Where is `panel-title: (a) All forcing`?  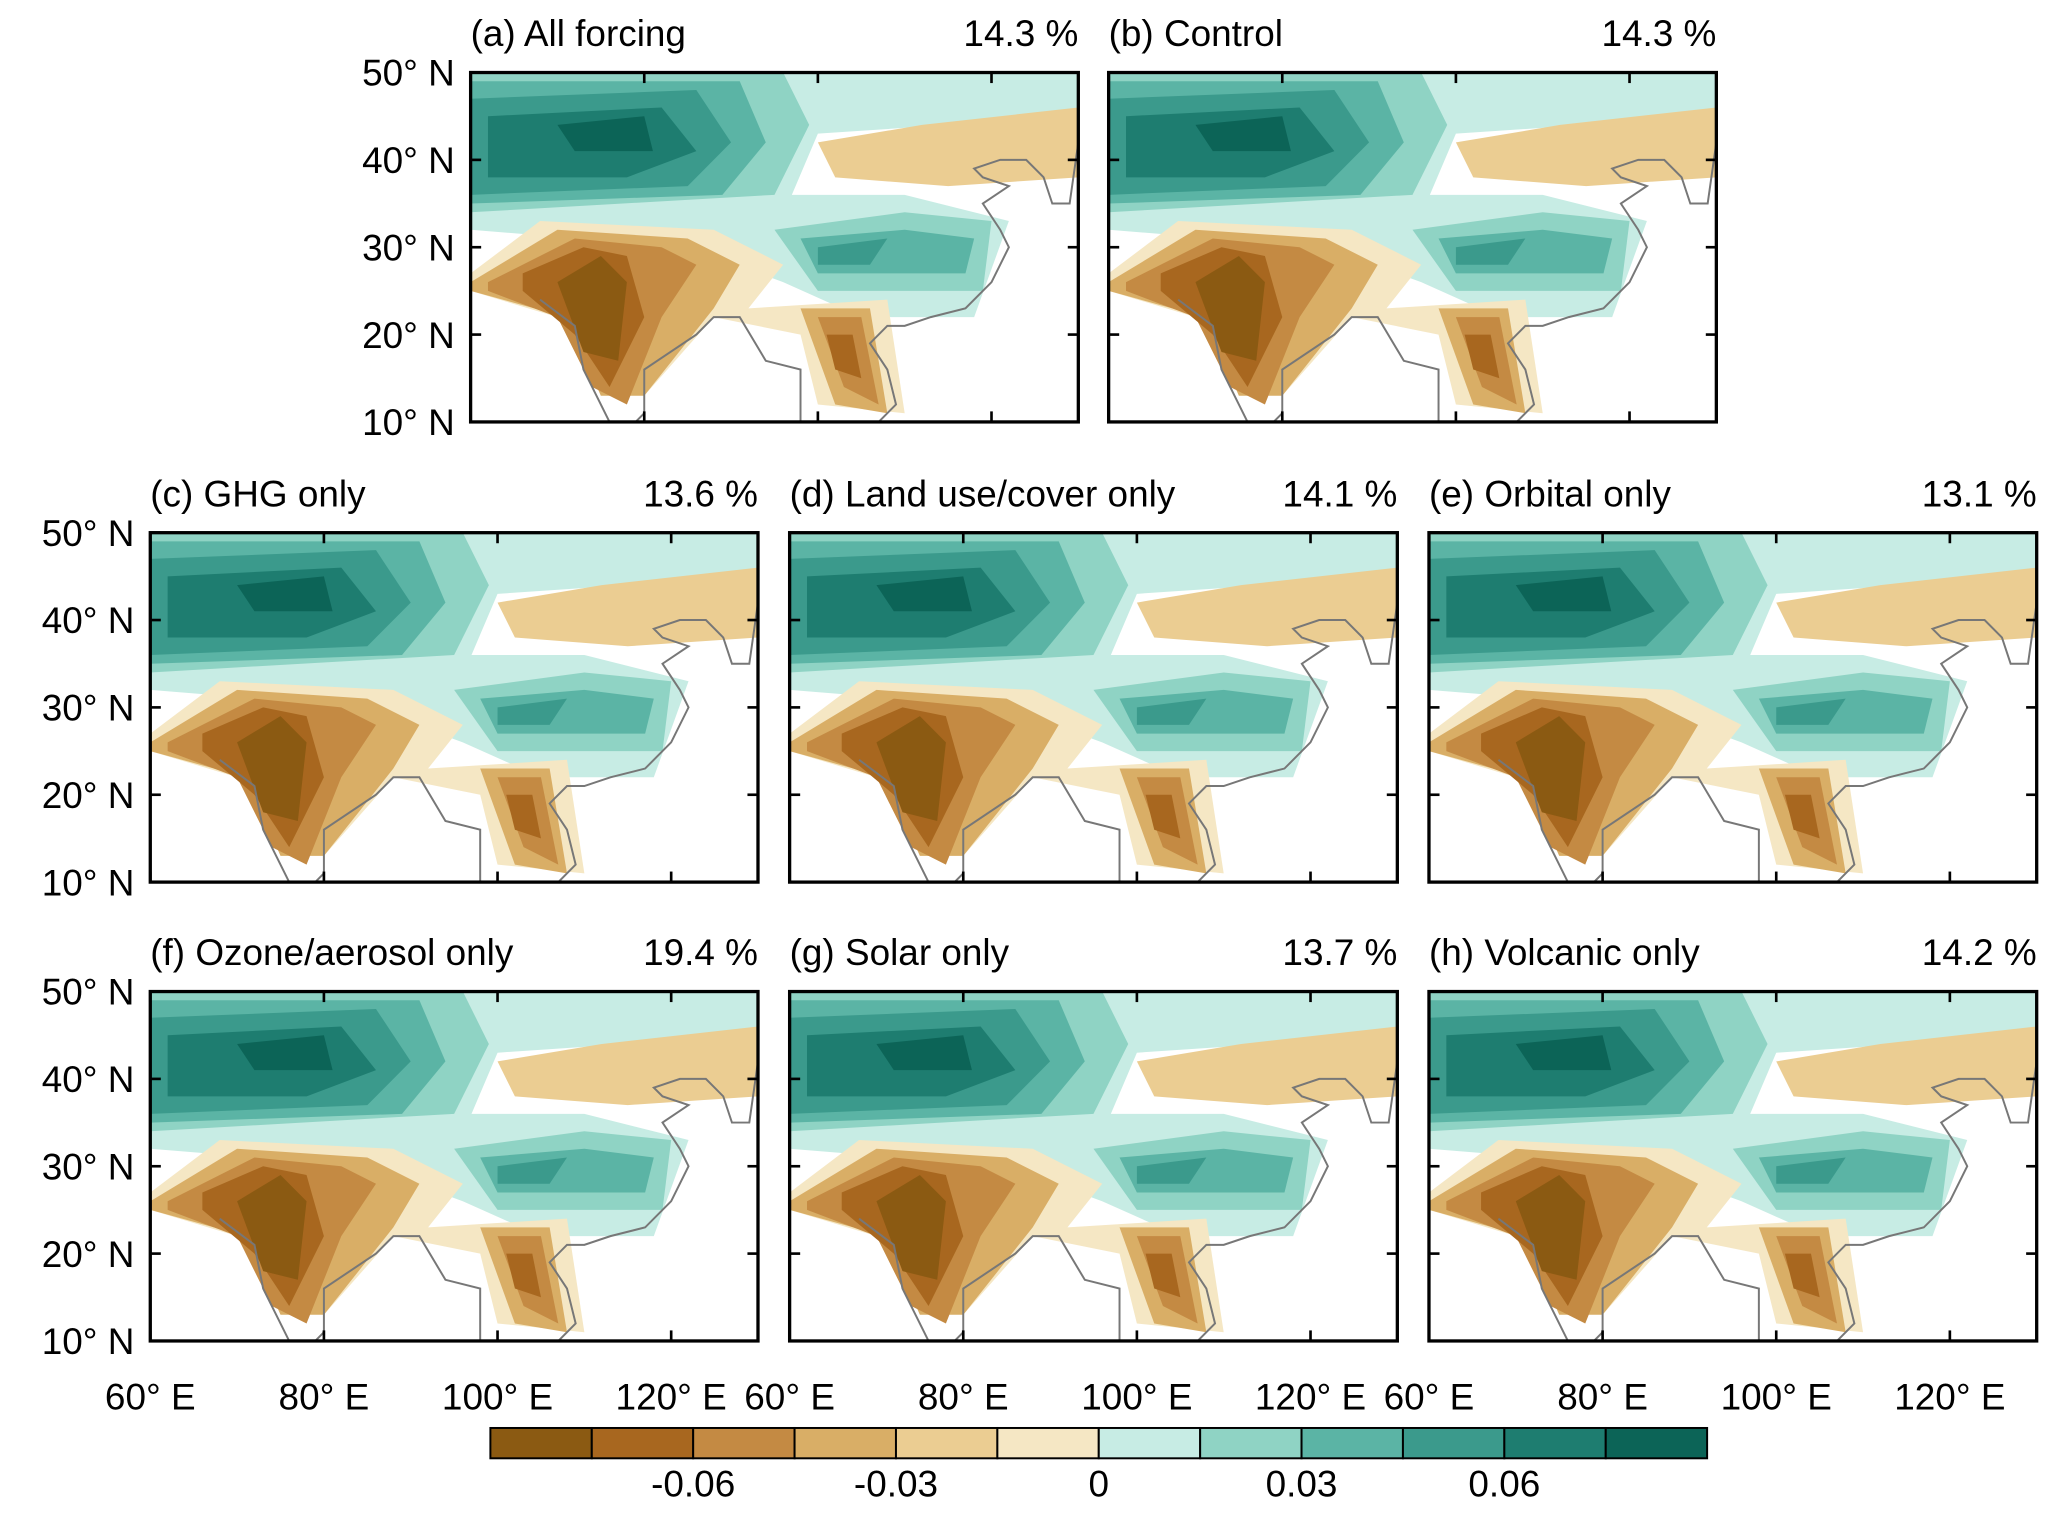 panel-title: (a) All forcing is located at coordinates (578, 33).